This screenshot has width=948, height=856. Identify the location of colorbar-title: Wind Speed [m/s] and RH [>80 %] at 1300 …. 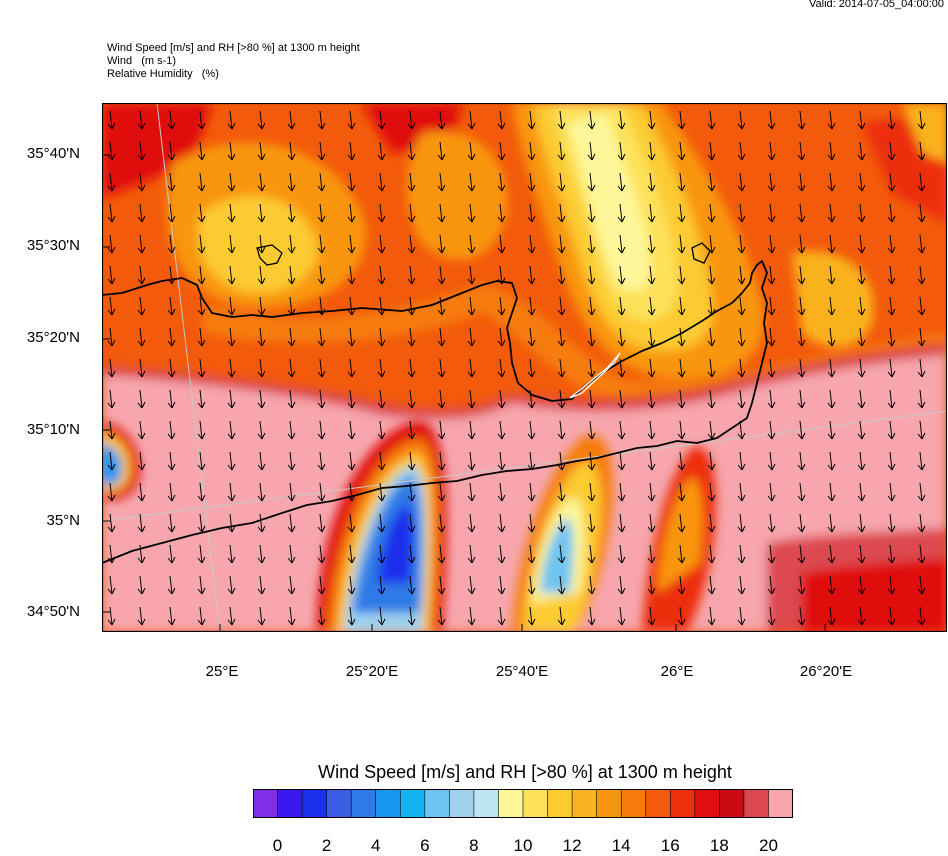
(525, 772).